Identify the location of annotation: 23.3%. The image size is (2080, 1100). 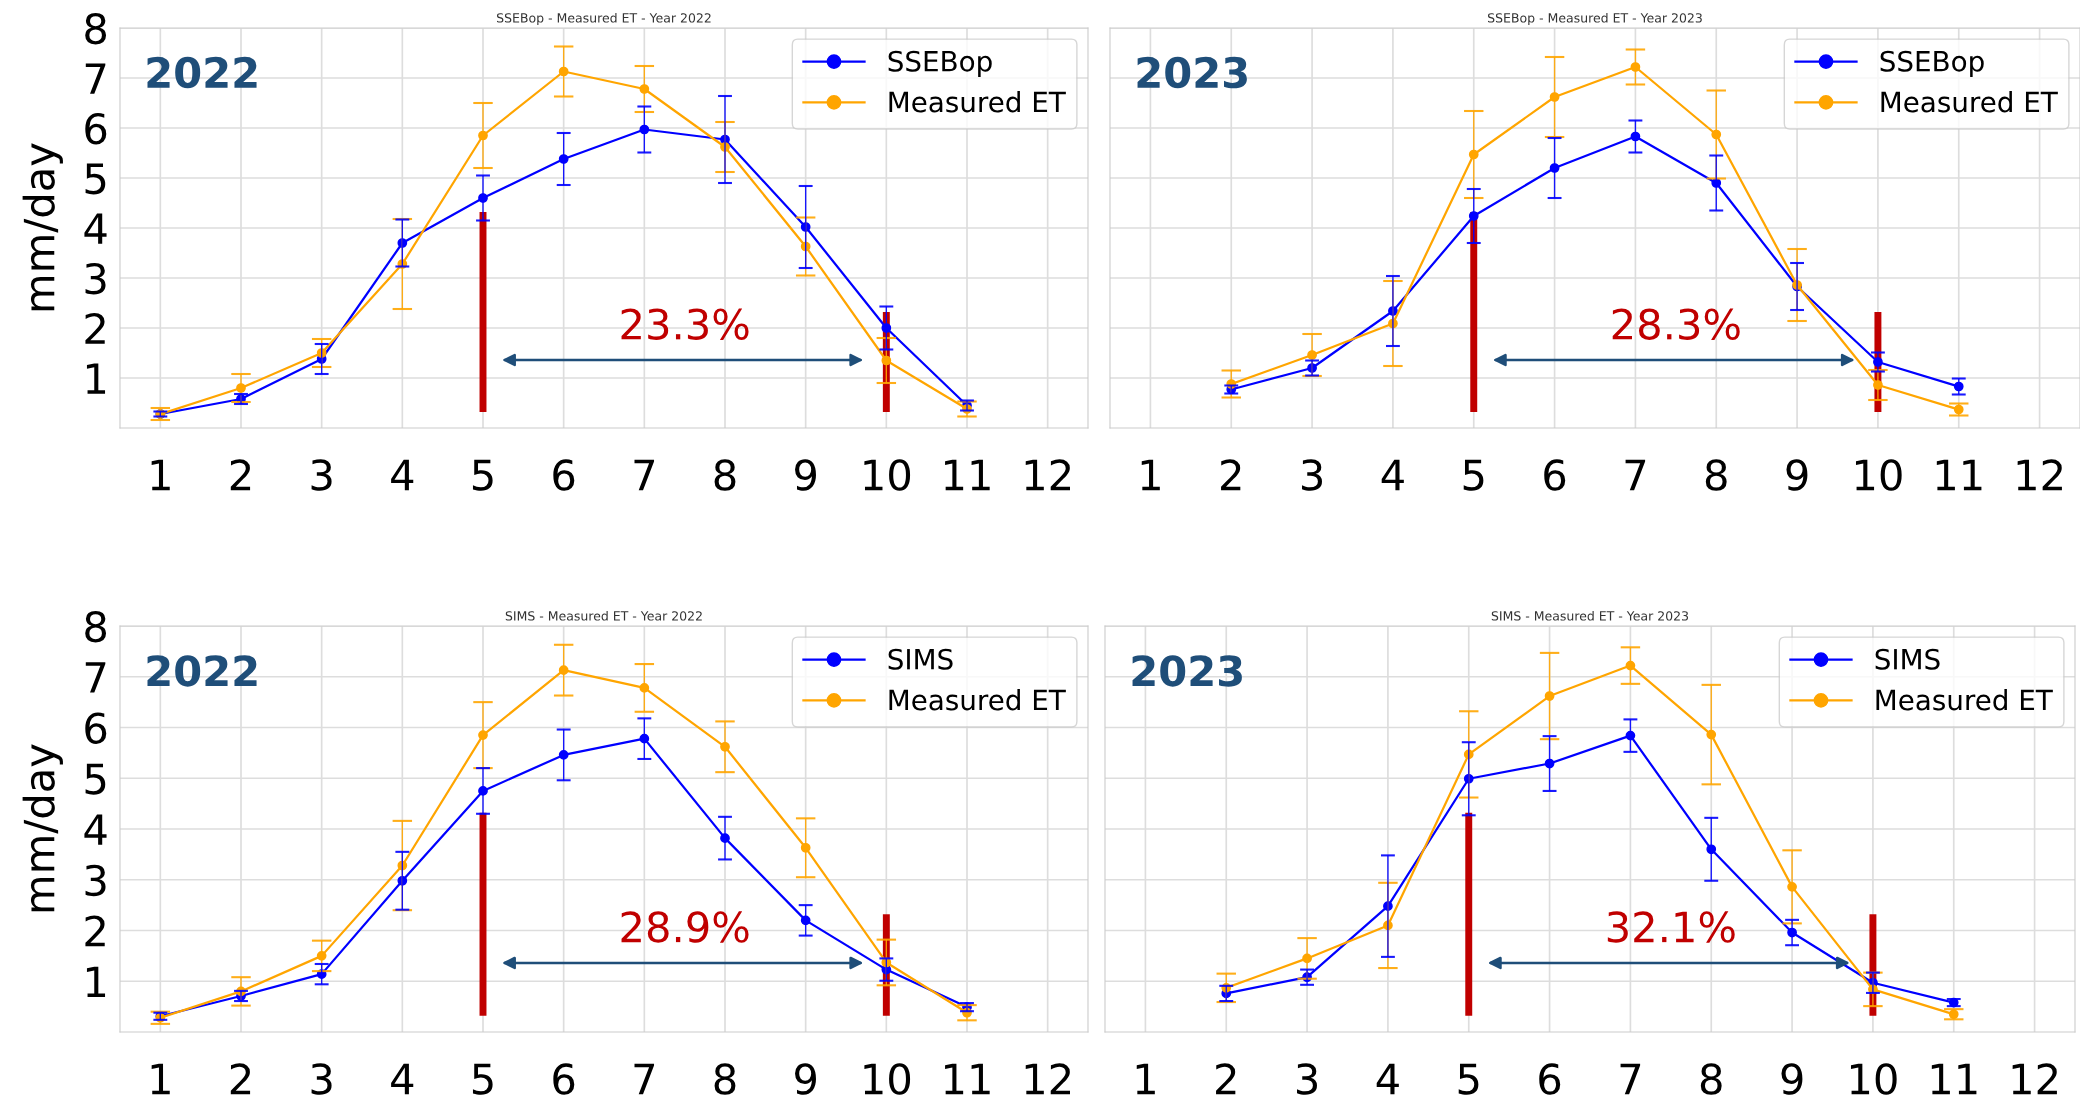
(685, 324).